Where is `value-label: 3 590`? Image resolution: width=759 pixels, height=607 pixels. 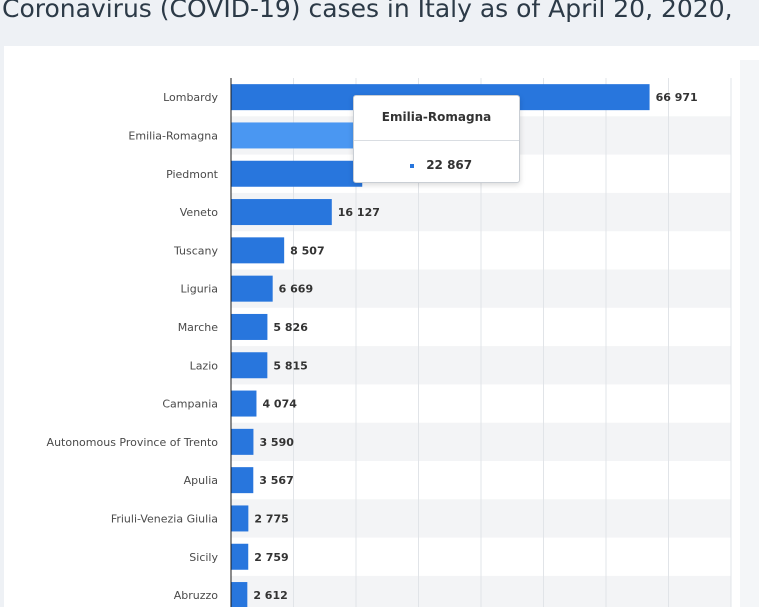
value-label: 3 590 is located at coordinates (276, 442).